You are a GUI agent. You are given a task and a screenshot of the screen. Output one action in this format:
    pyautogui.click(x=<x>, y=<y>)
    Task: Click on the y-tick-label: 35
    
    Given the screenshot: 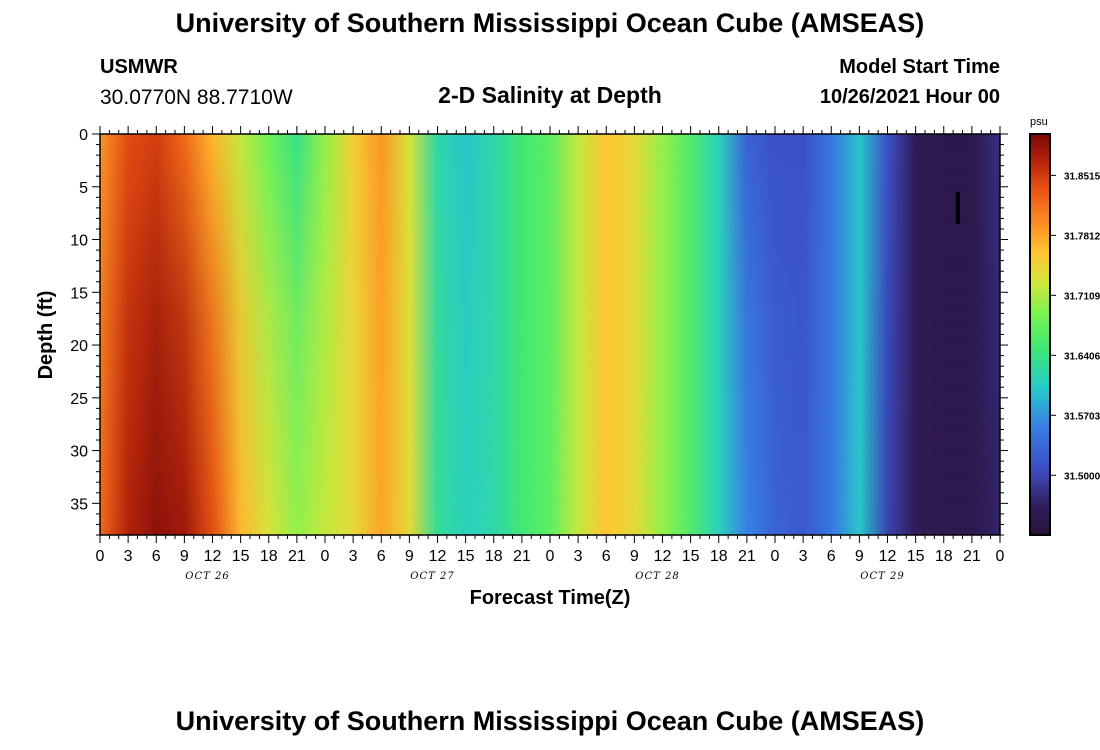 What is the action you would take?
    pyautogui.click(x=79, y=504)
    